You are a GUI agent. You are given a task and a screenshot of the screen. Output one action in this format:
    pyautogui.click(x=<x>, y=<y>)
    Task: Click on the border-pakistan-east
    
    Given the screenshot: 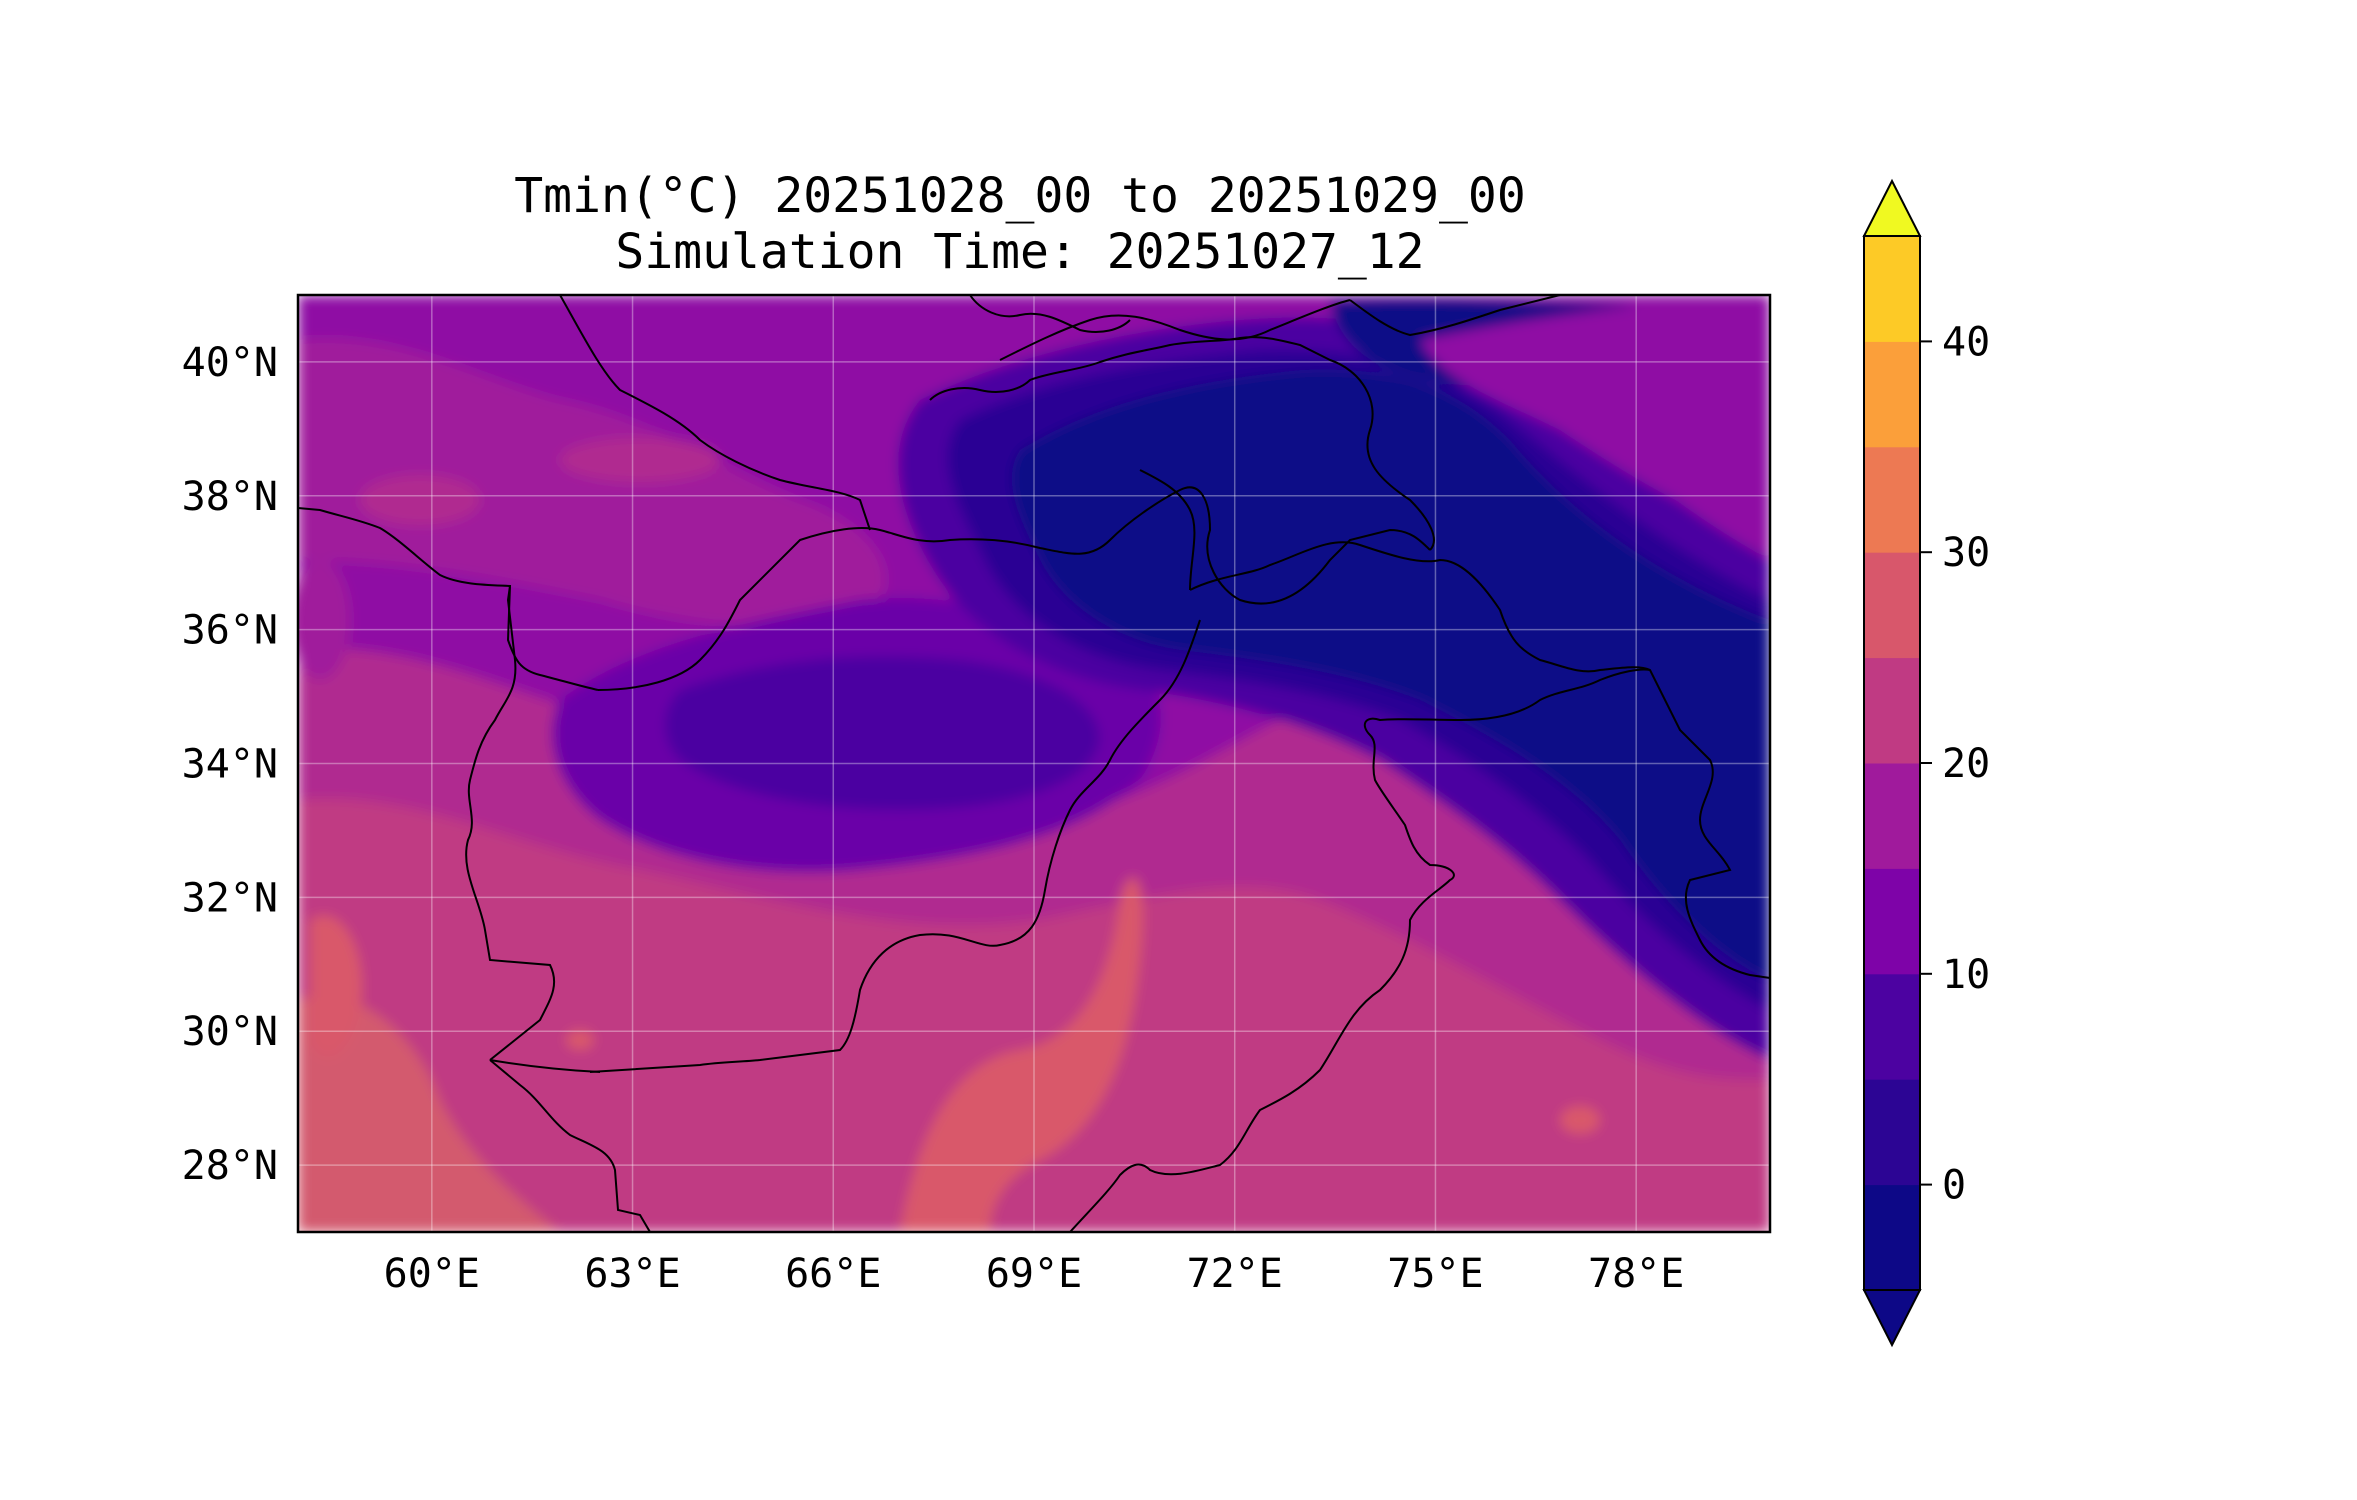 What is the action you would take?
    pyautogui.click(x=1360, y=950)
    